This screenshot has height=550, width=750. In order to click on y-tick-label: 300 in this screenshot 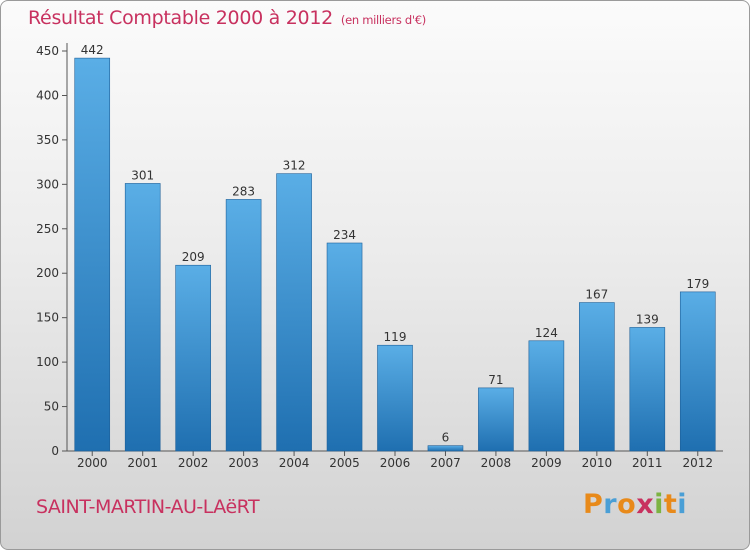, I will do `click(47, 184)`.